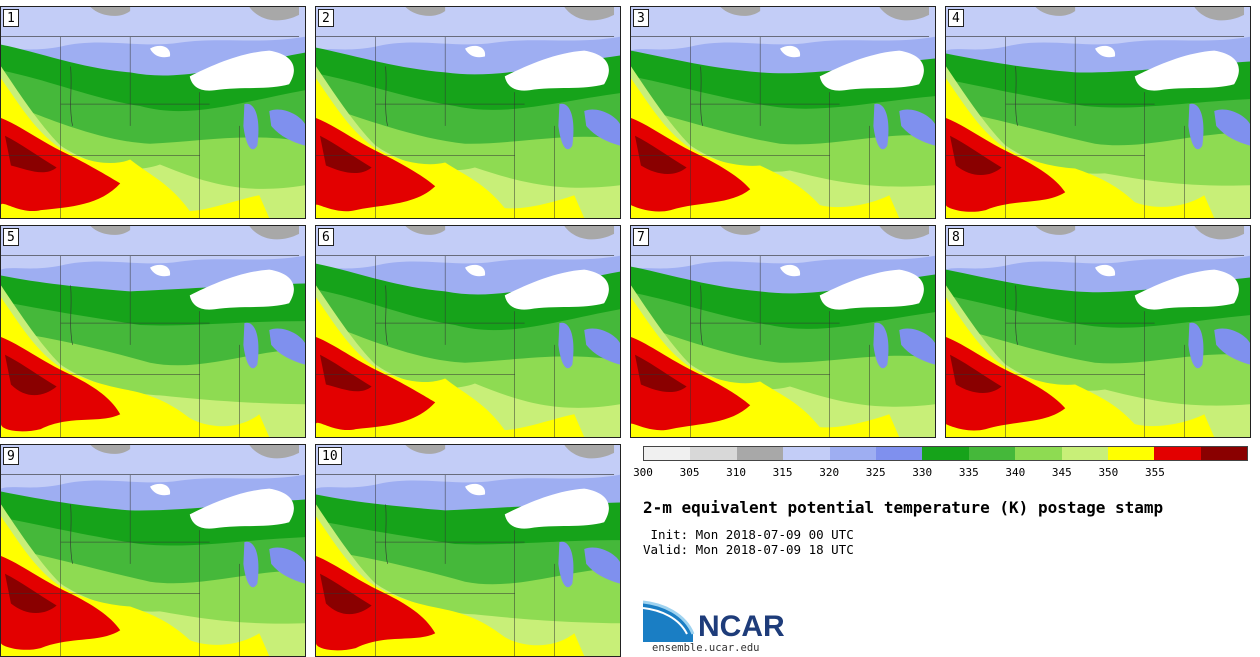 This screenshot has height=657, width=1260. What do you see at coordinates (669, 621) in the screenshot?
I see `ncar-logo-icon` at bounding box center [669, 621].